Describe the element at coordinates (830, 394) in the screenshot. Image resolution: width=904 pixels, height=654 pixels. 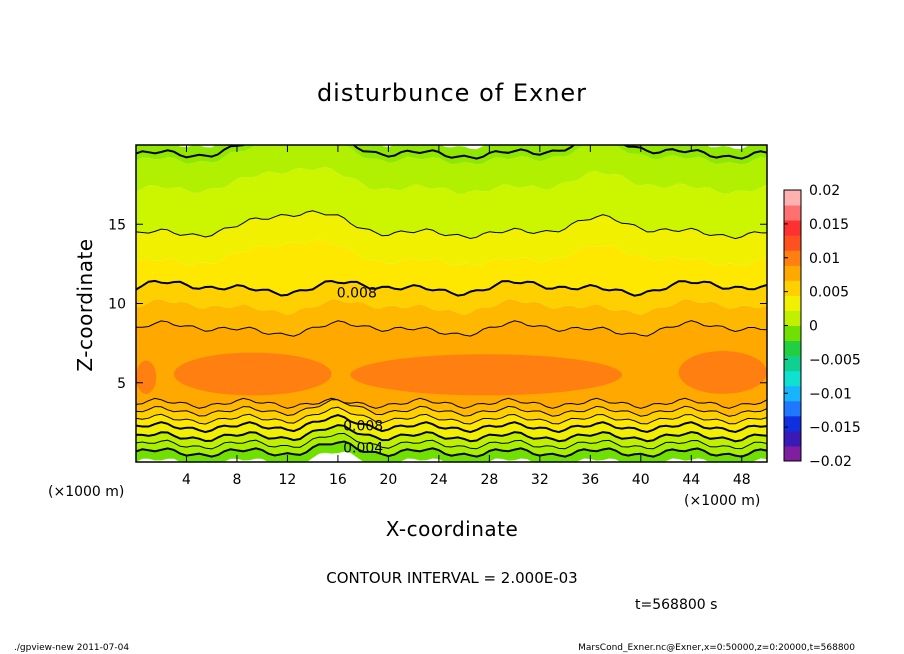
I see `colorbar-tick-label: −0.01` at that location.